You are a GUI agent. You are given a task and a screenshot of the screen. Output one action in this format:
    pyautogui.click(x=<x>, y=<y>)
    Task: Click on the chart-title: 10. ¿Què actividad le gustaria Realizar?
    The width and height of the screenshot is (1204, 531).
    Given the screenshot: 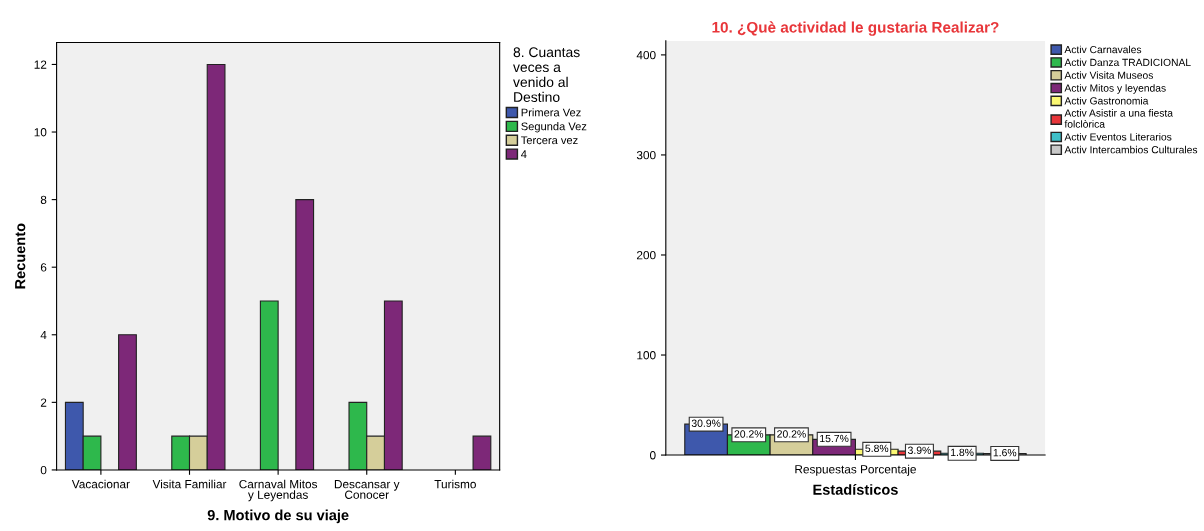 What is the action you would take?
    pyautogui.click(x=855, y=28)
    